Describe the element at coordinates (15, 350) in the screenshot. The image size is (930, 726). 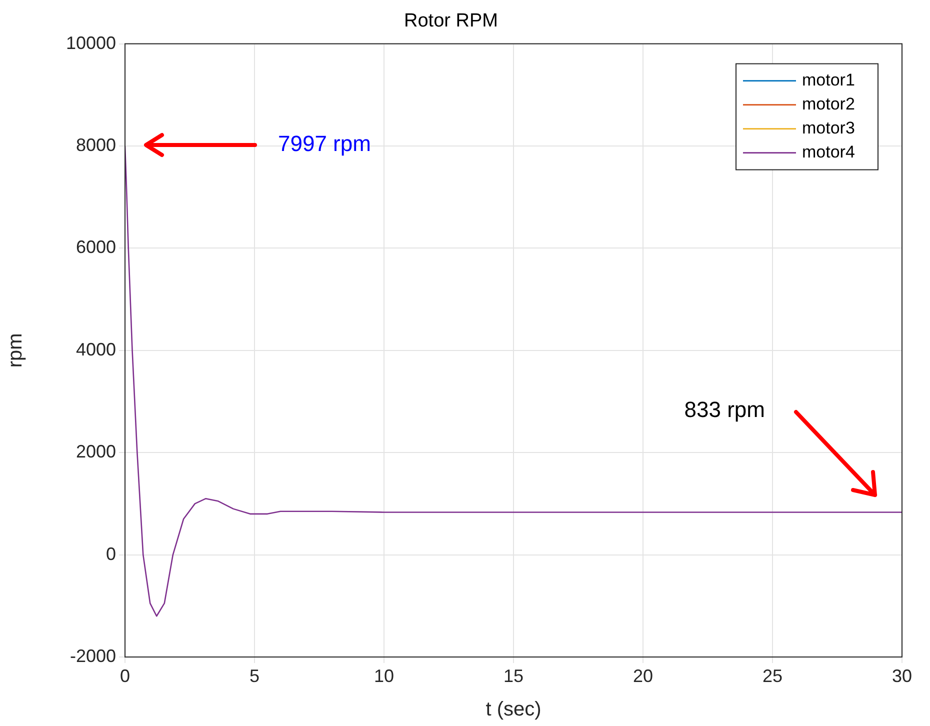
I see `y-axis-title: rpm` at that location.